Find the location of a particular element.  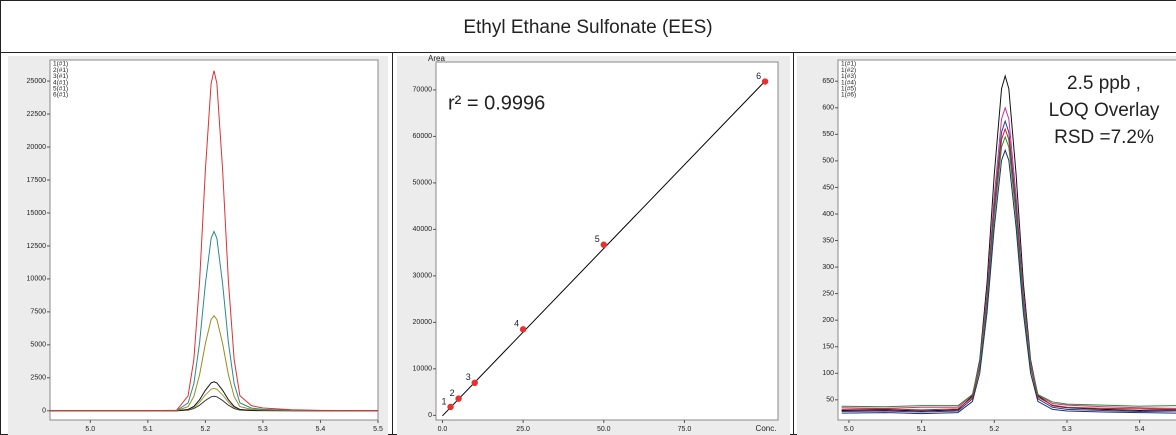

legend-entry: 1(#3) is located at coordinates (848, 76).